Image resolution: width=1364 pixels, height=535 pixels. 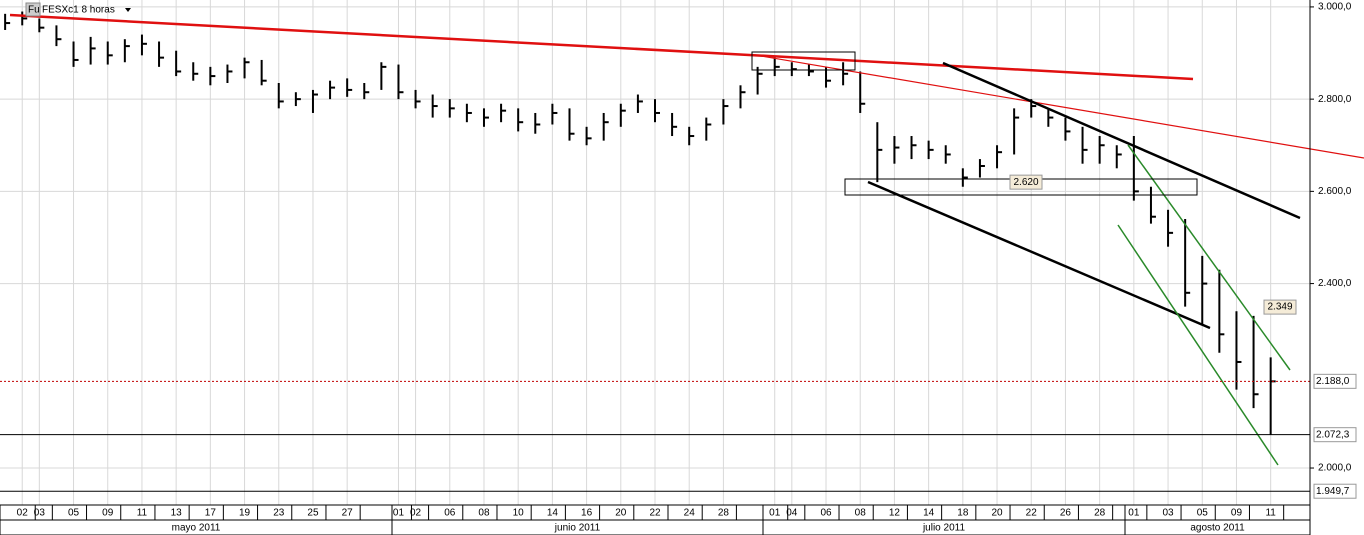 I want to click on month-label: julio 2011, so click(x=944, y=528).